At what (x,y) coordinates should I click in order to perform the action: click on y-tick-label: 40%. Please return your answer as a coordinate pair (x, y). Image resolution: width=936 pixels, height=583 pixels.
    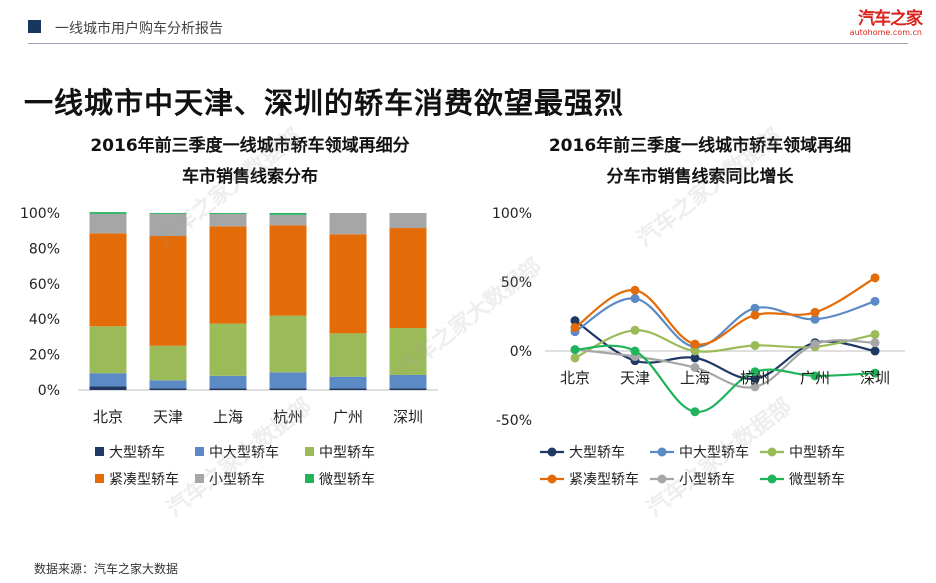
    Looking at the image, I should click on (44, 320).